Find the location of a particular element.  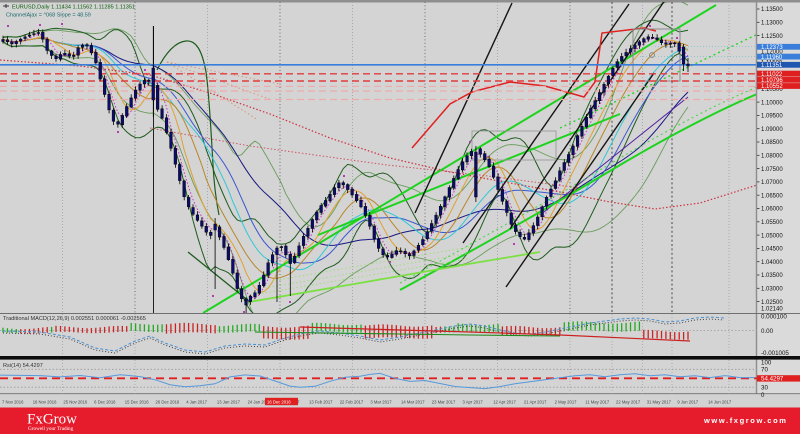

svg-text: 26 Dec 2016 is located at coordinates (168, 402).